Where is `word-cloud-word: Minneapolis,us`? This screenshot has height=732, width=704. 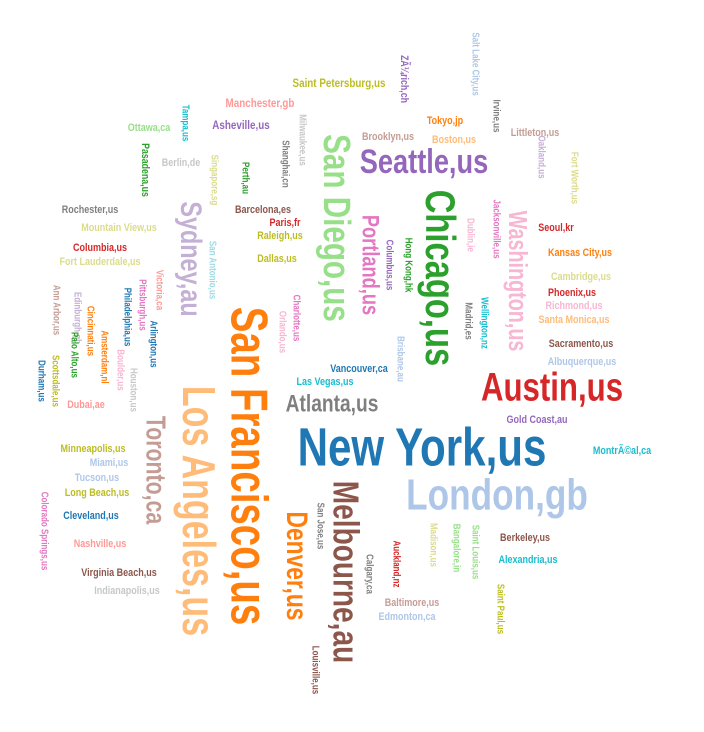
word-cloud-word: Minneapolis,us is located at coordinates (92, 449).